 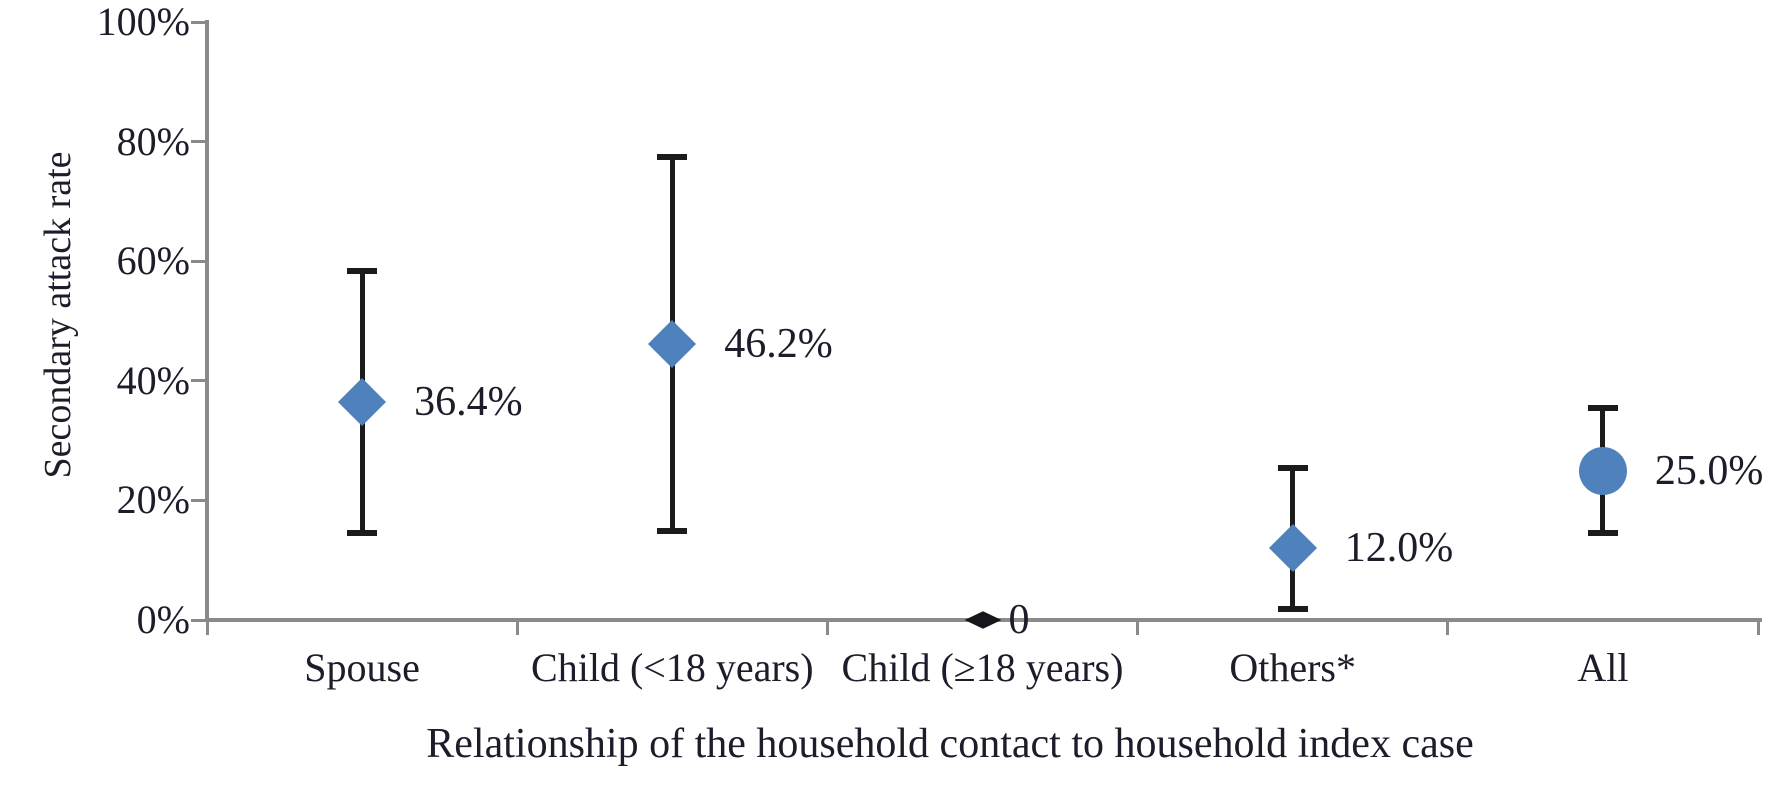 I want to click on y-axis-line, so click(x=207, y=321).